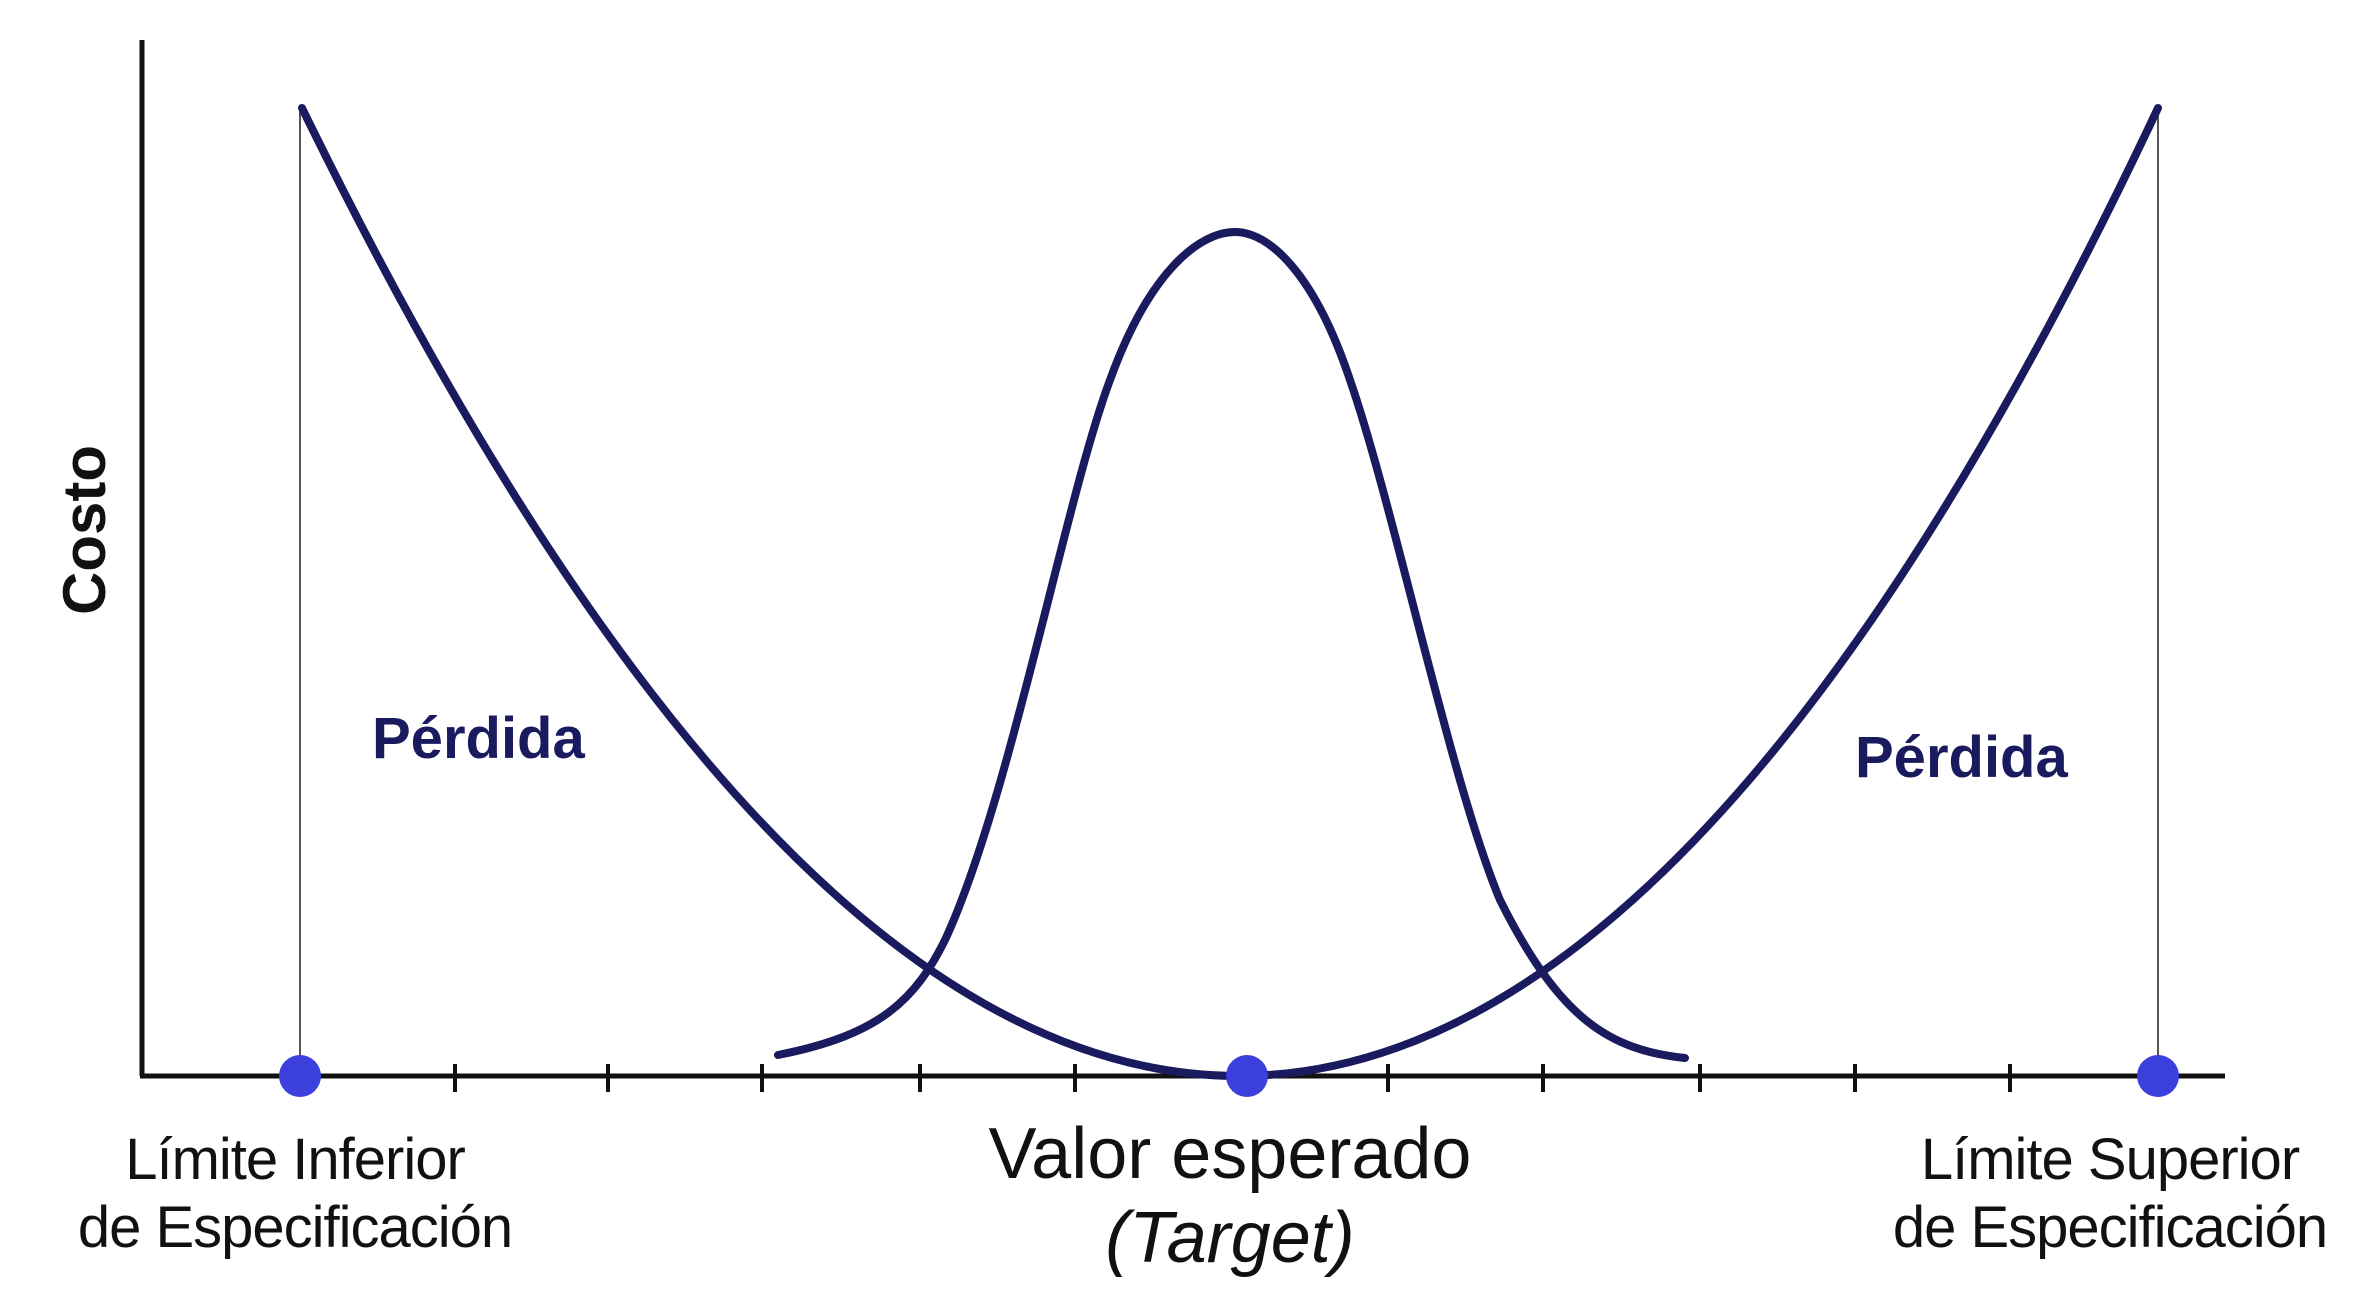 The width and height of the screenshot is (2366, 1316). I want to click on loss-label-right: Pérdida, so click(1961, 757).